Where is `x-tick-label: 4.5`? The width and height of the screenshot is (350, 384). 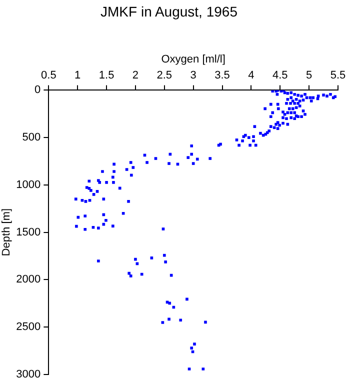 x-tick-label: 4.5 is located at coordinates (280, 76).